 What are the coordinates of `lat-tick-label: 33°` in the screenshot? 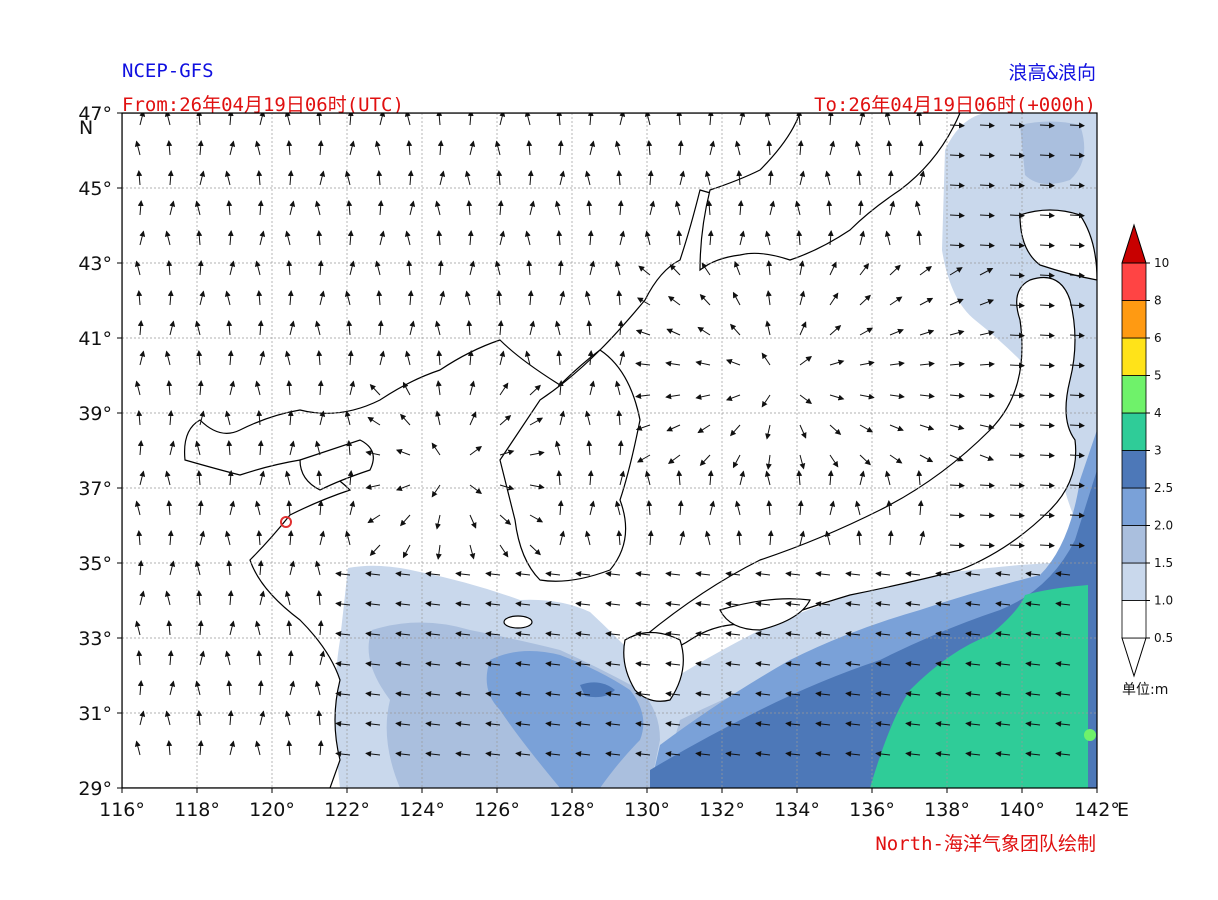 It's located at (95, 639).